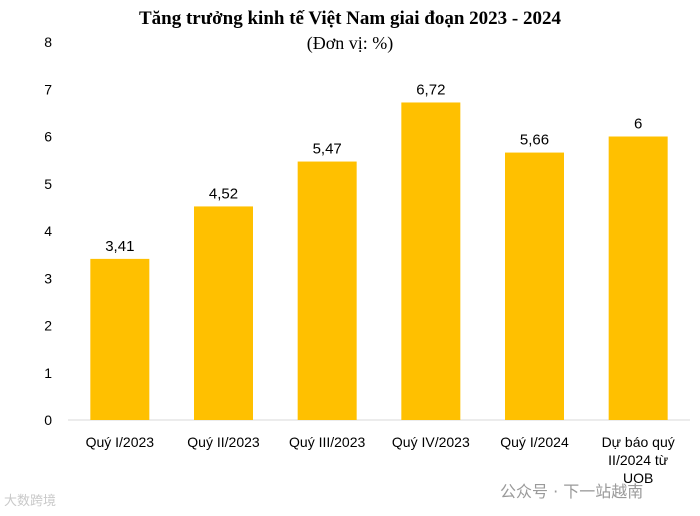 This screenshot has width=700, height=516. Describe the element at coordinates (48, 231) in the screenshot. I see `y-tick-label: 4` at that location.